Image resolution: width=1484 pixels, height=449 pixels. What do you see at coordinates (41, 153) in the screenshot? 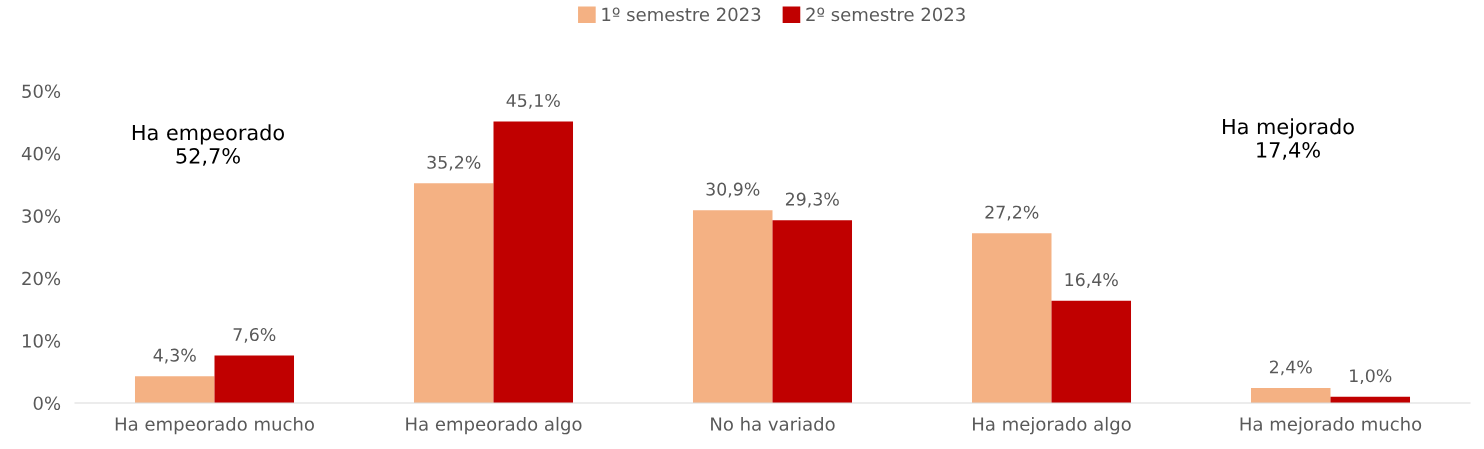
I see `y-tick-label: 40%` at bounding box center [41, 153].